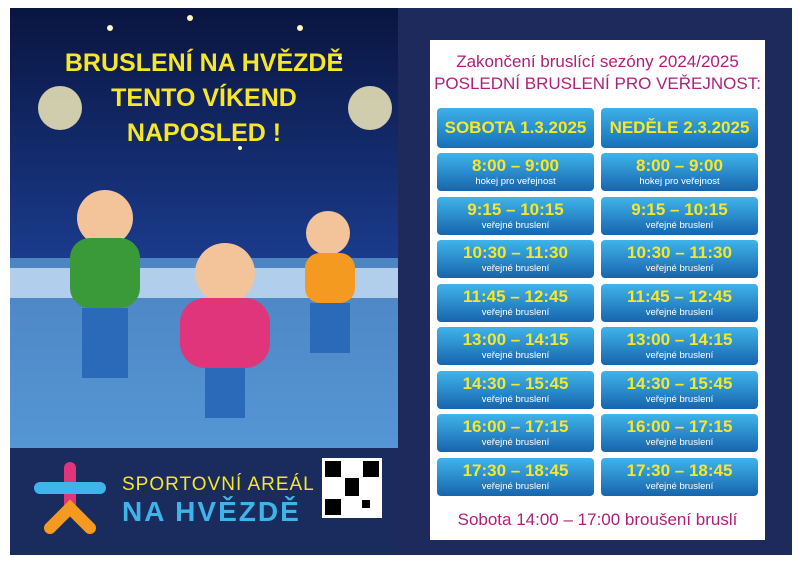  What do you see at coordinates (515, 128) in the screenshot?
I see `day-header: SOBOTA 1.3.2025` at bounding box center [515, 128].